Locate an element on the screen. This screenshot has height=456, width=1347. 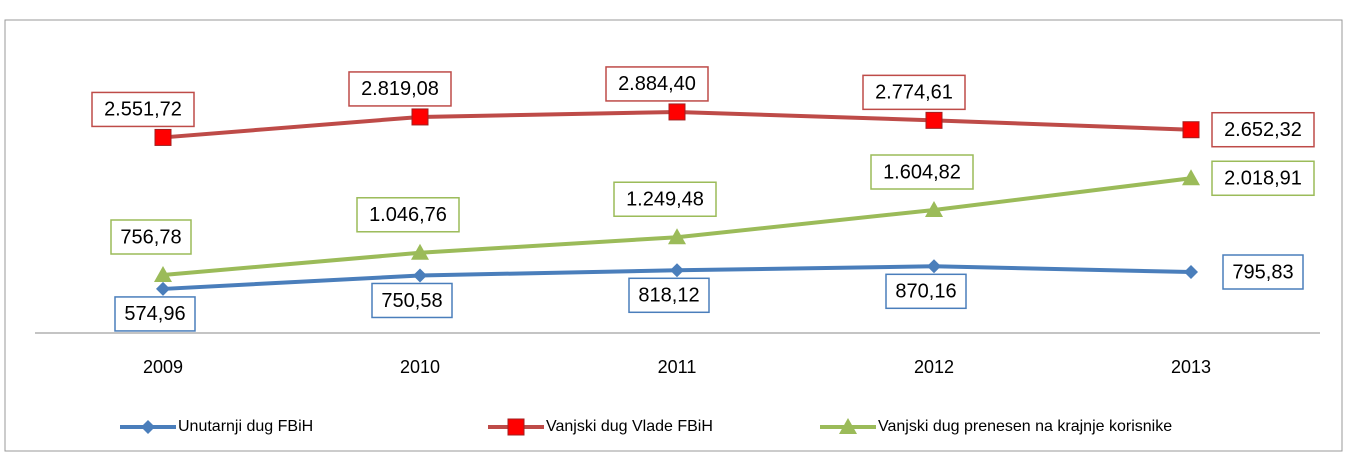
x-tick-label: 2009 is located at coordinates (163, 367).